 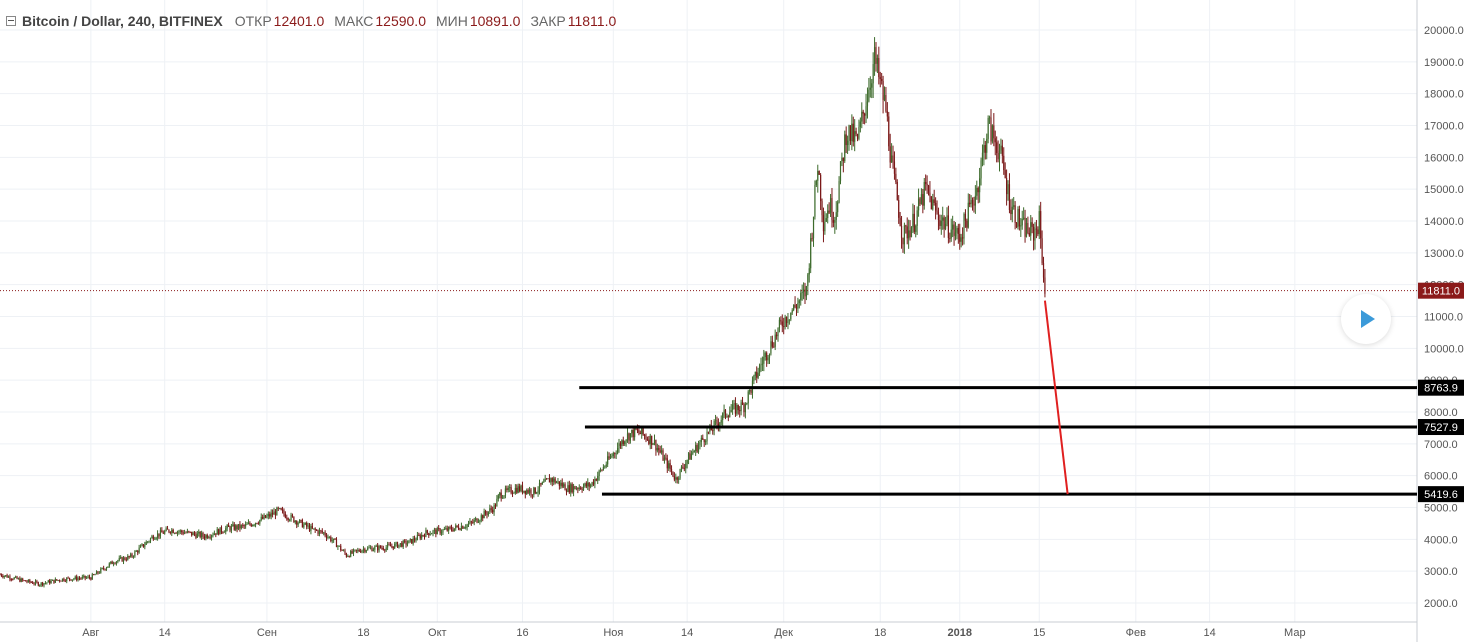 What do you see at coordinates (1366, 319) in the screenshot?
I see `play-button` at bounding box center [1366, 319].